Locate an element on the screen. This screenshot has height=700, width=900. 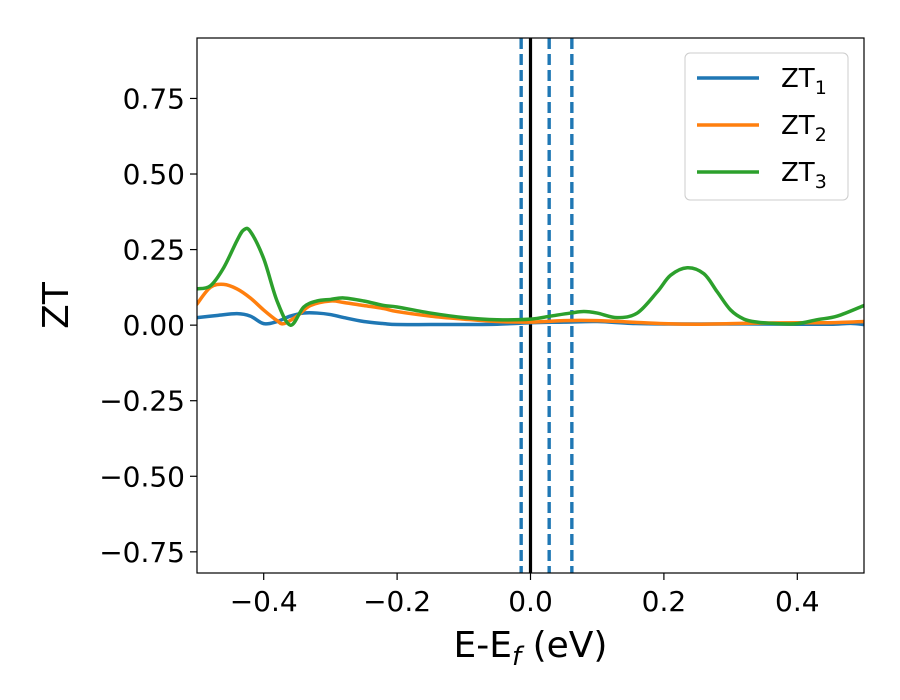
x-tick-label: −0.4 is located at coordinates (264, 601).